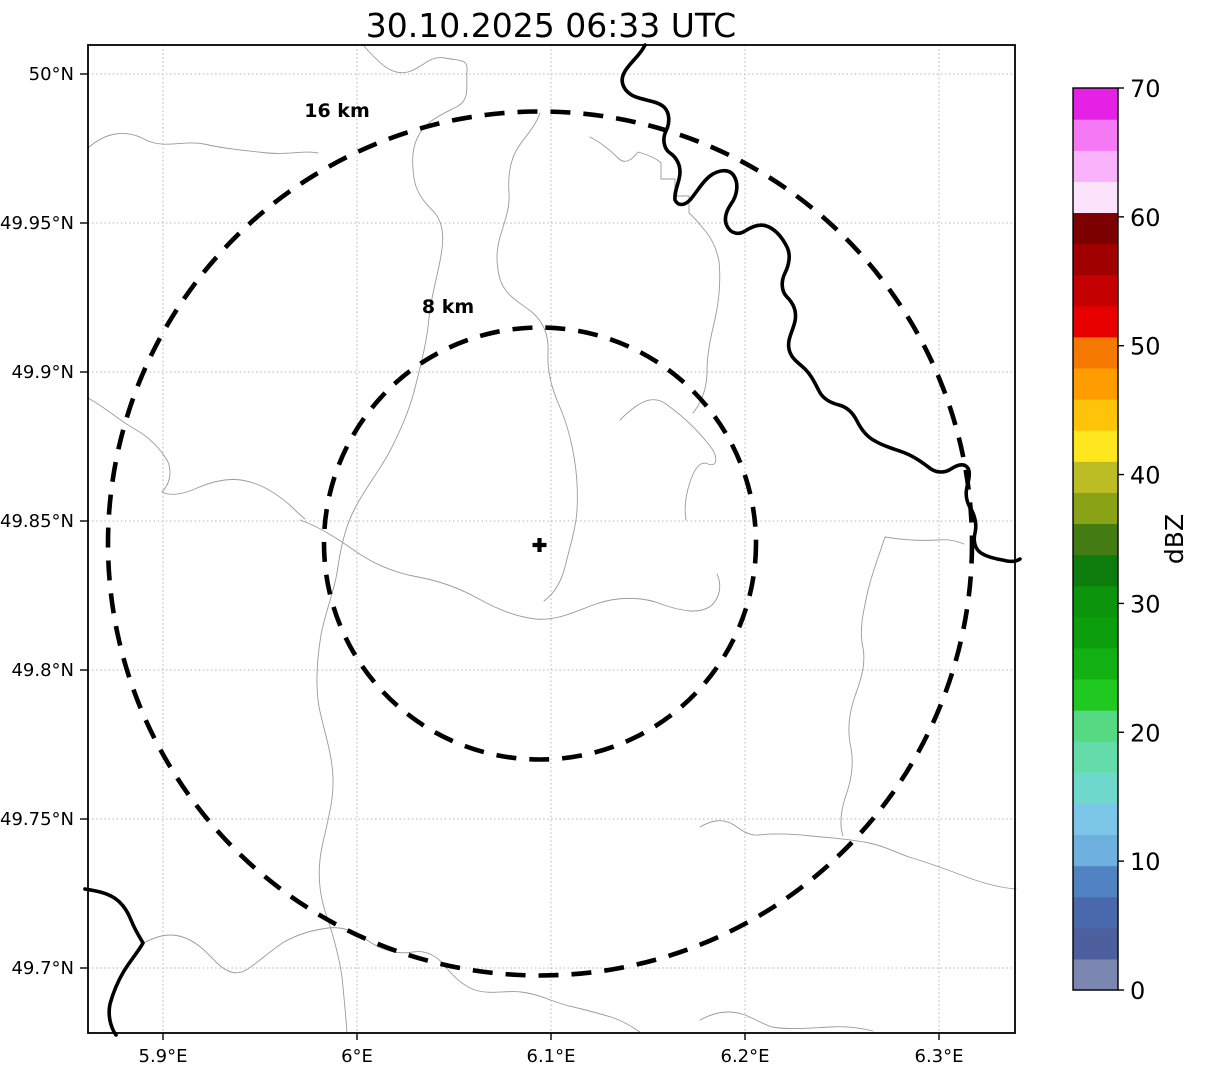 This screenshot has width=1207, height=1073. Describe the element at coordinates (163, 1056) in the screenshot. I see `lon-tick-label: 5.9°E` at that location.